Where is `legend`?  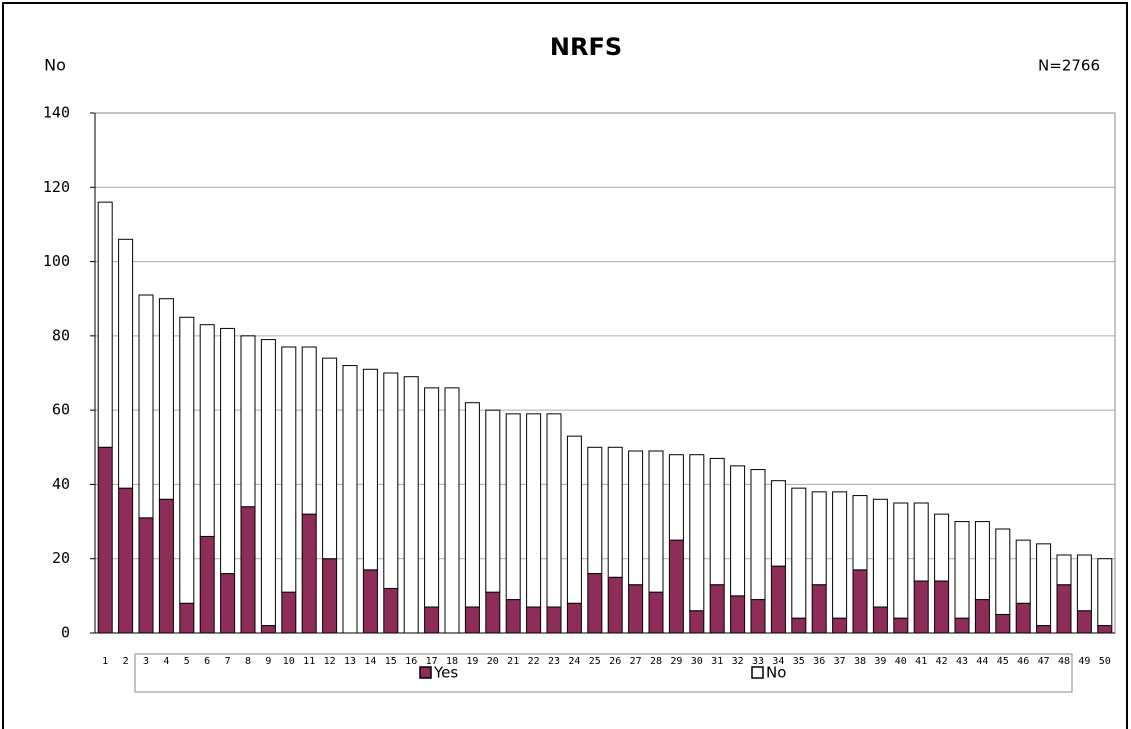 legend is located at coordinates (603, 673).